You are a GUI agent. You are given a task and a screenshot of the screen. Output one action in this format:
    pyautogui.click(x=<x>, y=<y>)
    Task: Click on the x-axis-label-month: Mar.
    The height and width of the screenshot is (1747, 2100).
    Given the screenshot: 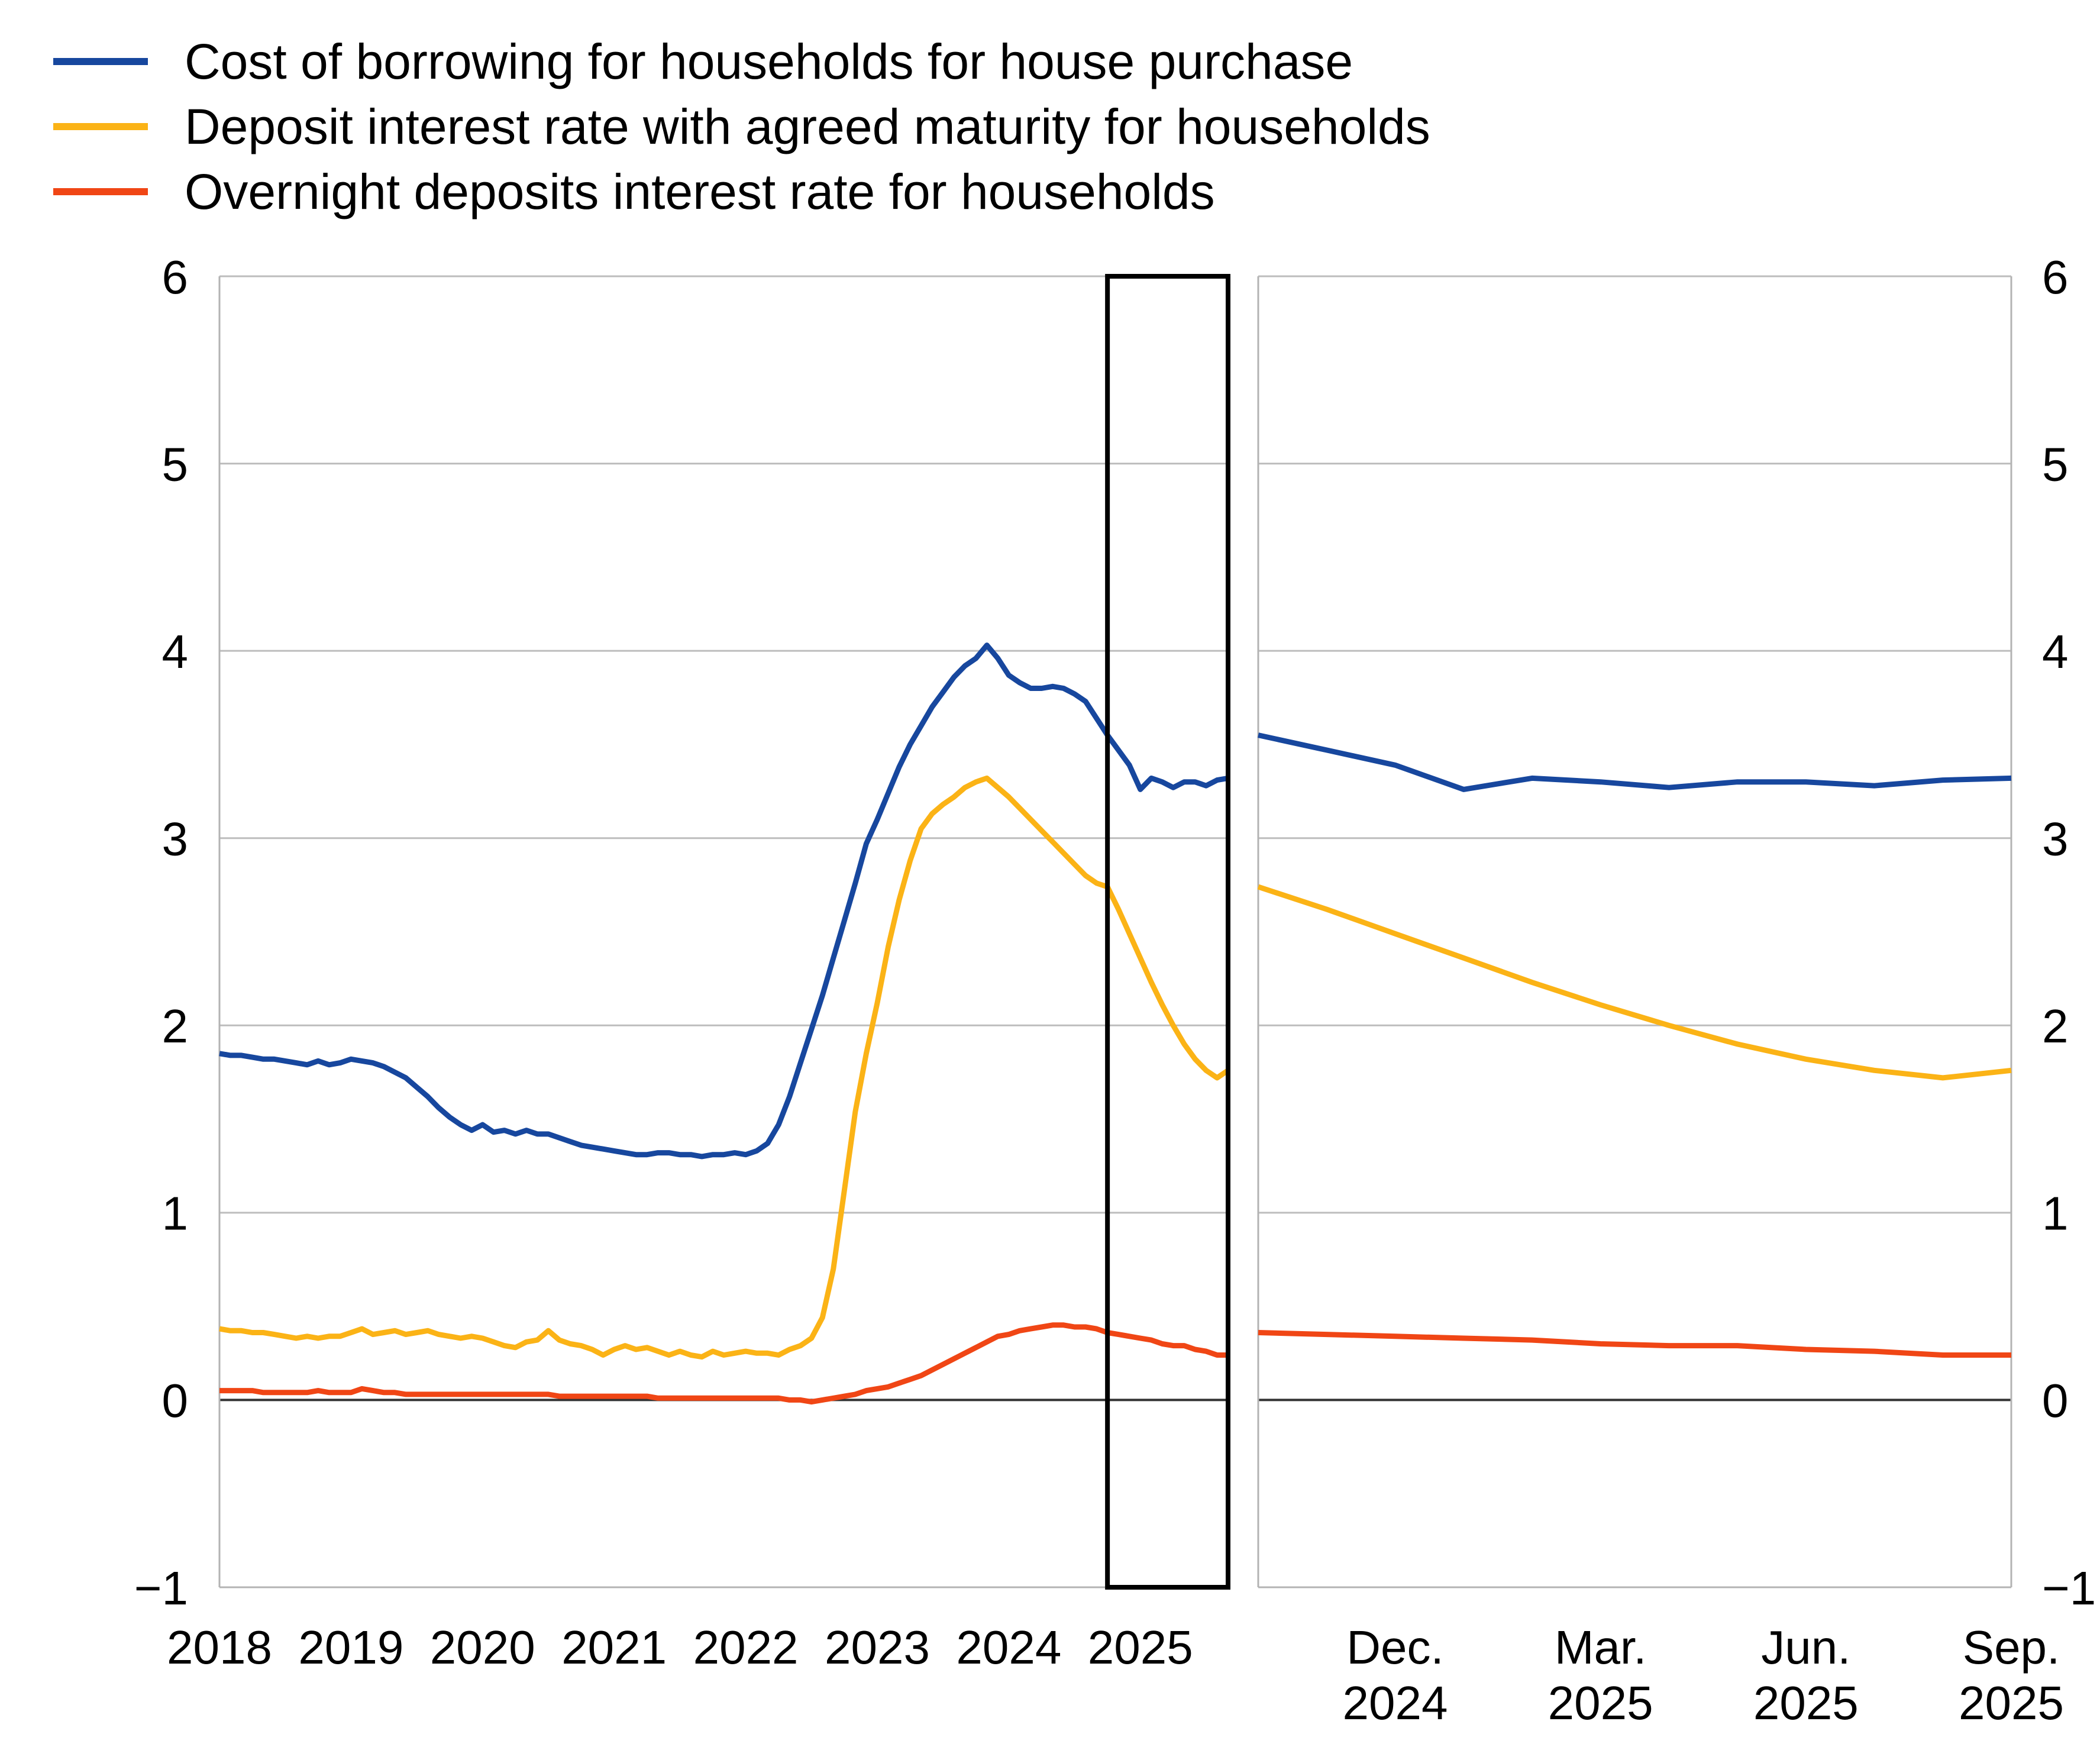 What is the action you would take?
    pyautogui.click(x=1601, y=1647)
    